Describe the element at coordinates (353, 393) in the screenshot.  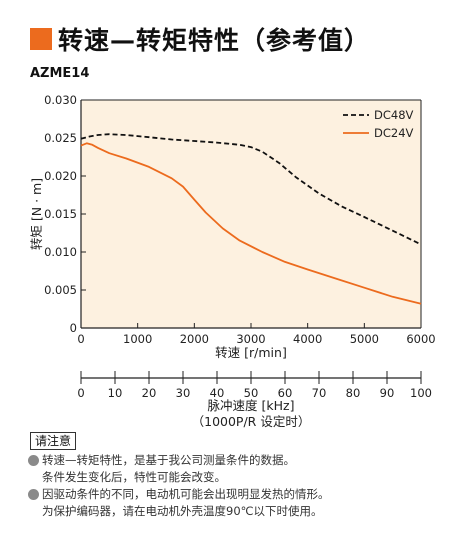
I see `pulse-tick-label: 80` at that location.